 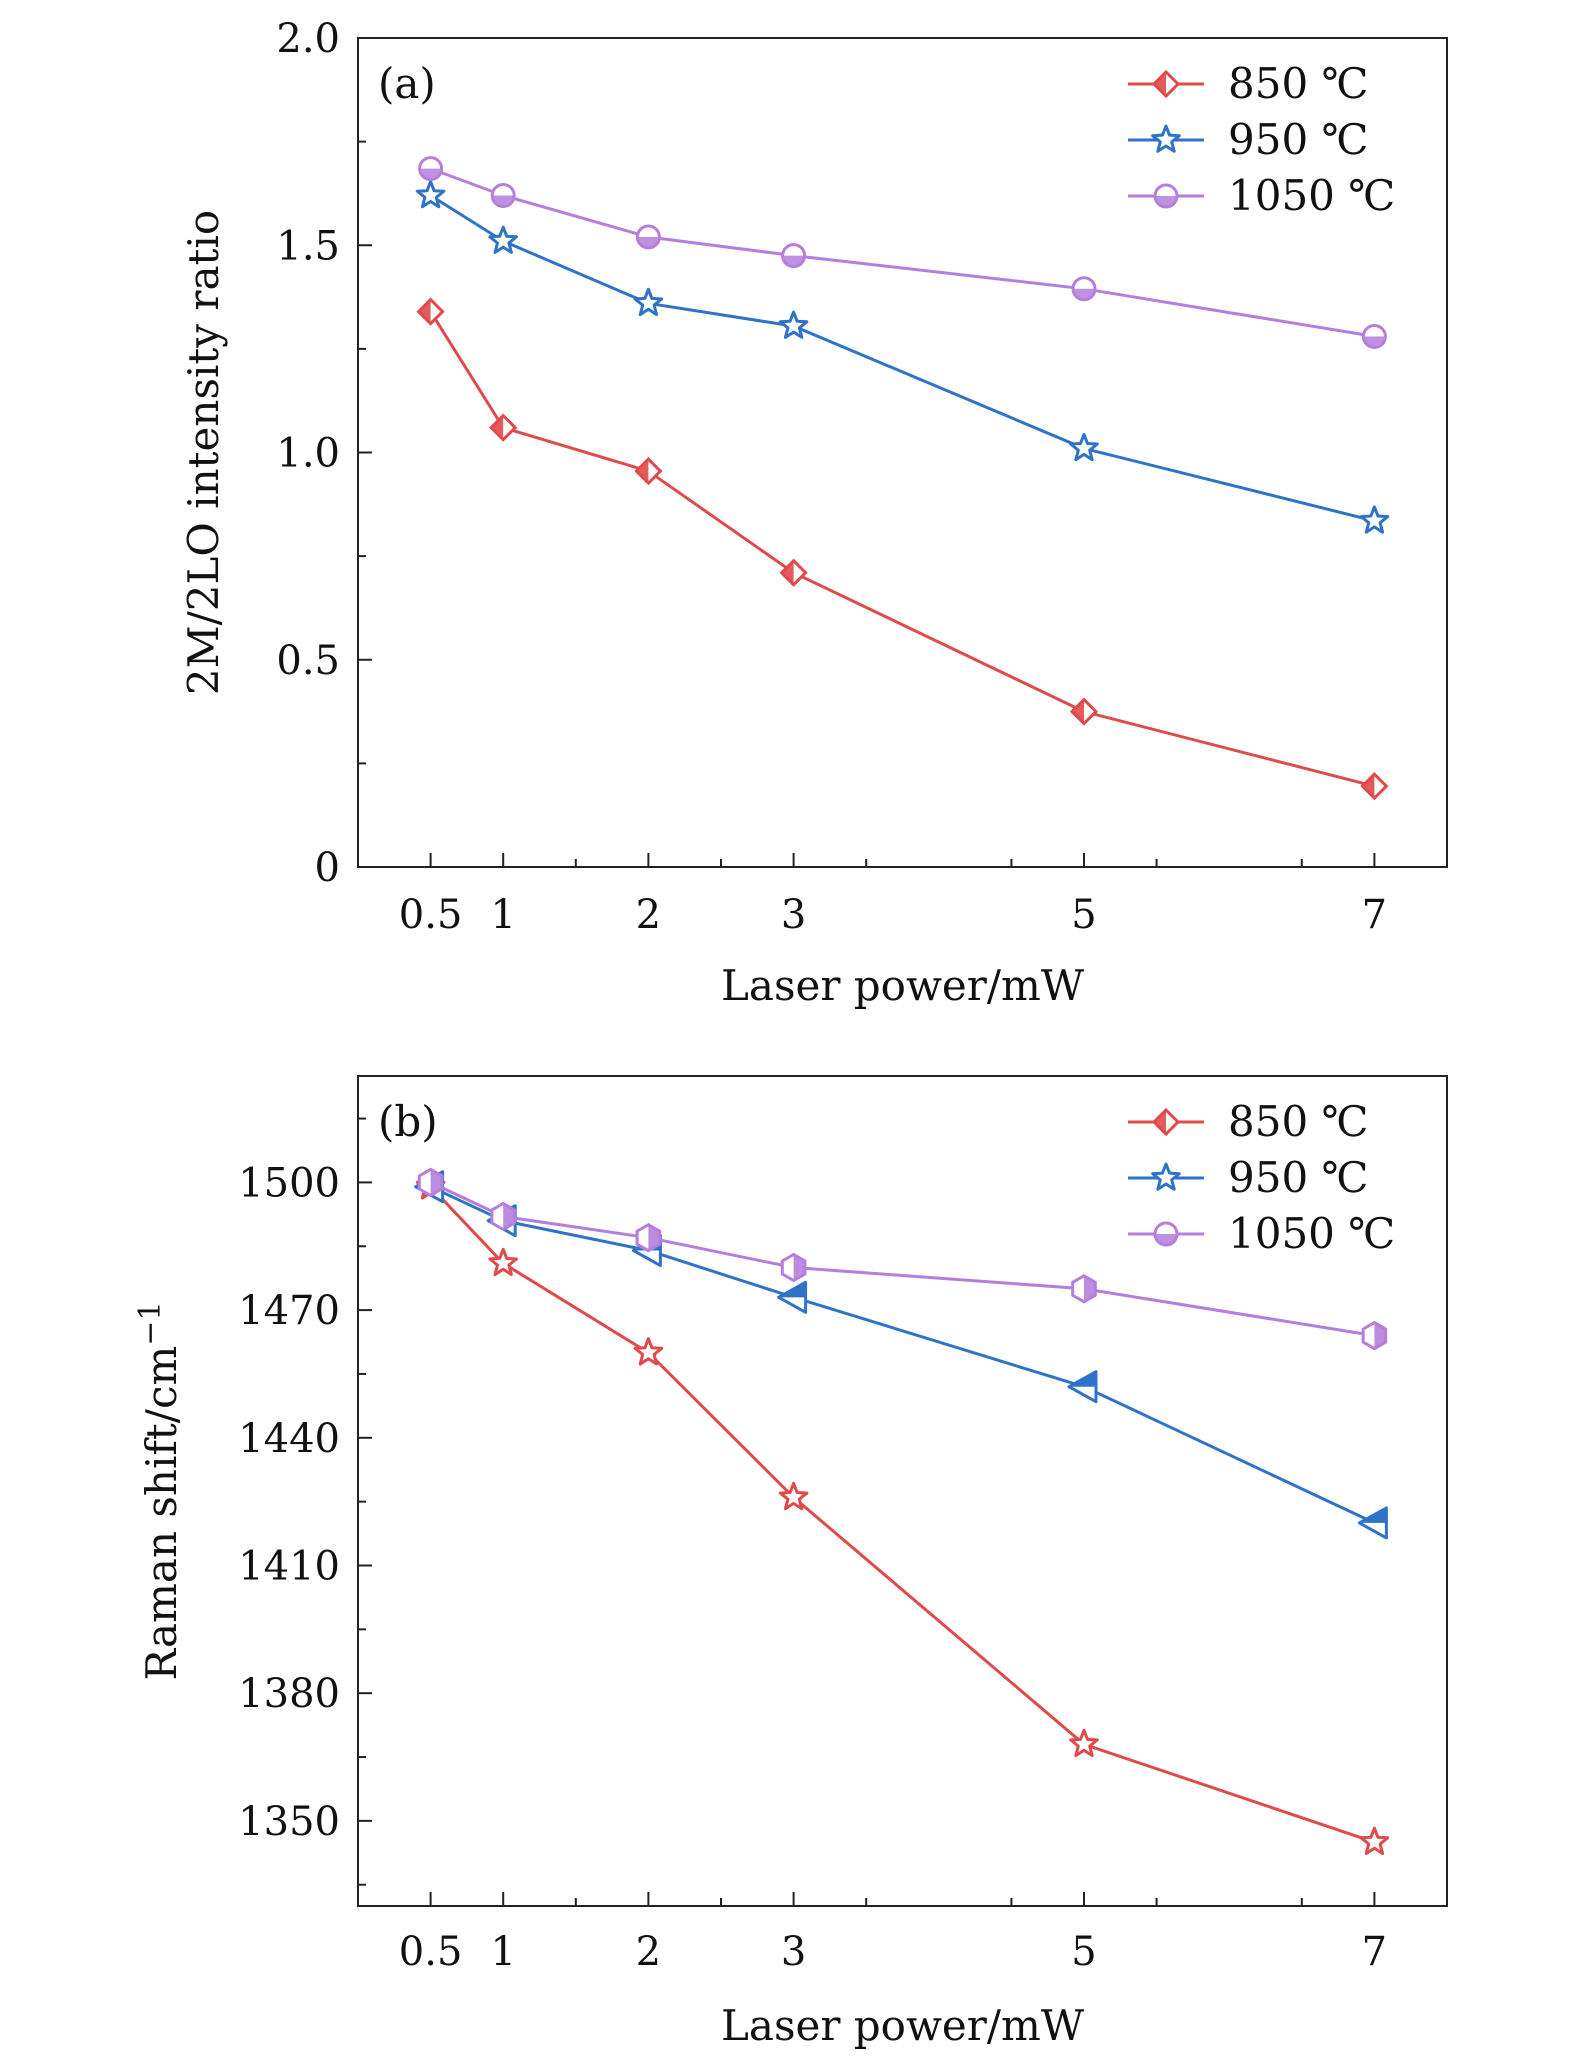 I want to click on y-axis-title: 2M/2LO intensity ratio, so click(x=203, y=452).